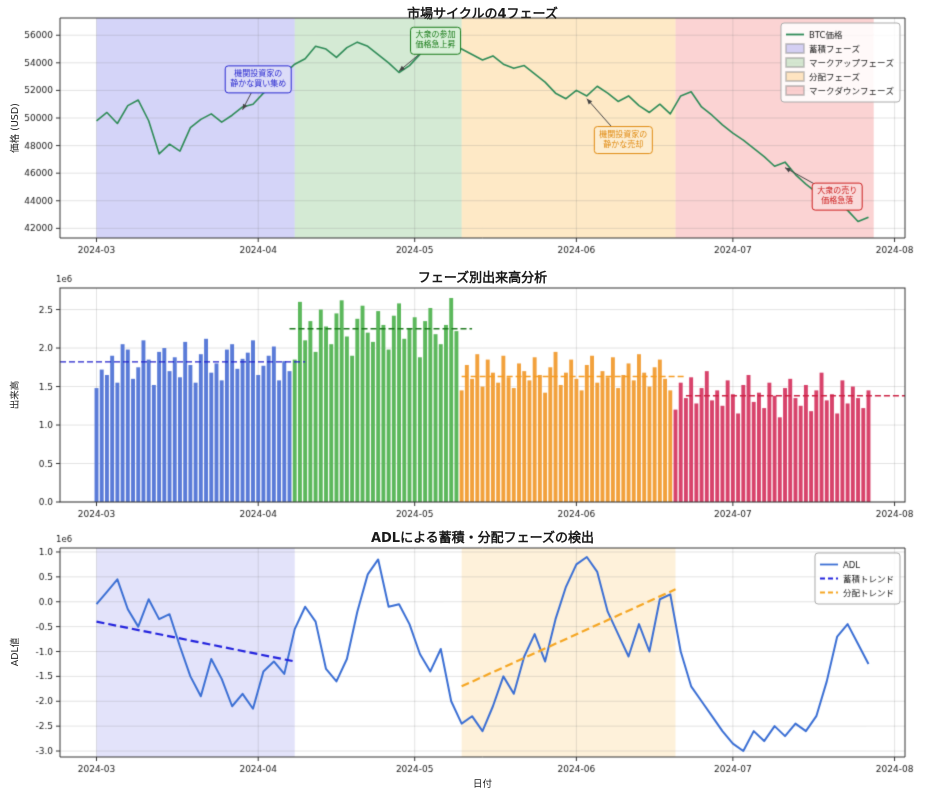 The image size is (931, 800). Describe the element at coordinates (482, 784) in the screenshot. I see `xaxis-label: 日付` at that location.